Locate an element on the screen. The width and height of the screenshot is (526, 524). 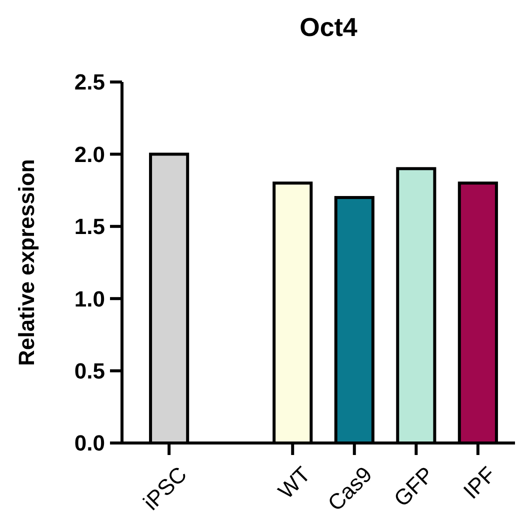
y-tick-label: 0.0 is located at coordinates (89, 443).